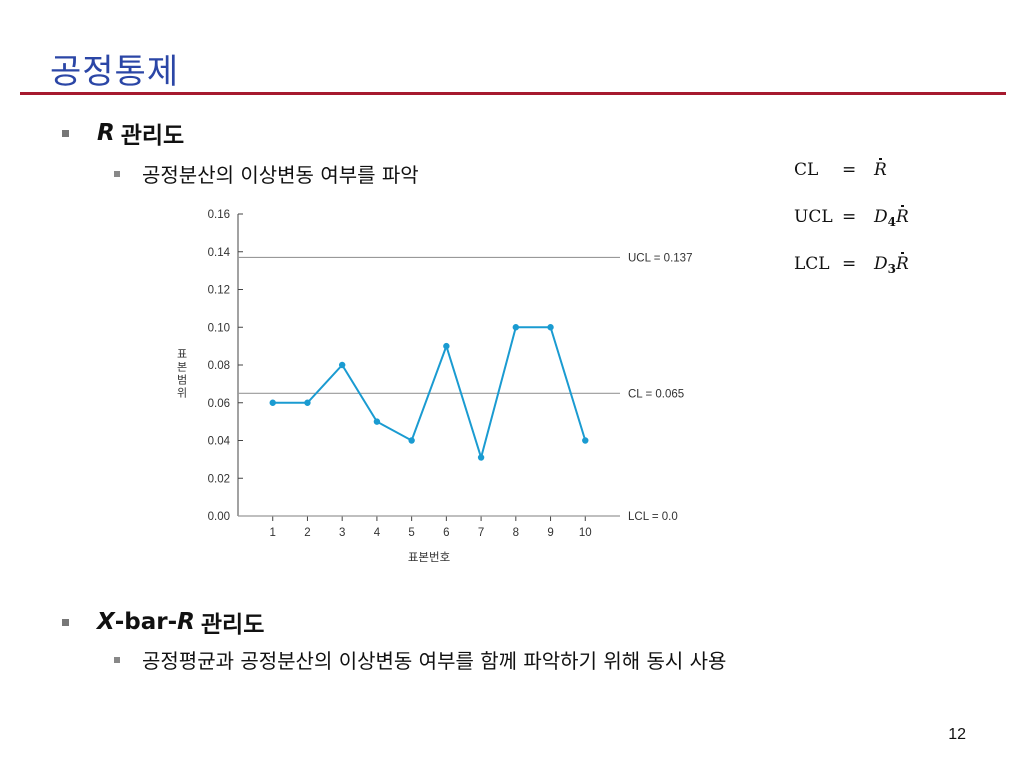  I want to click on series-r, so click(429, 393).